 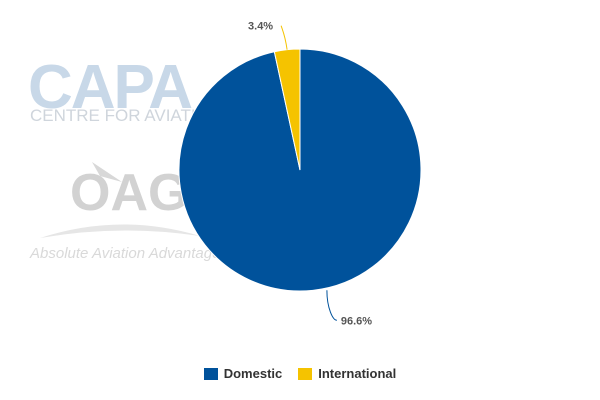 I want to click on label-connector-domestic, so click(x=332, y=305).